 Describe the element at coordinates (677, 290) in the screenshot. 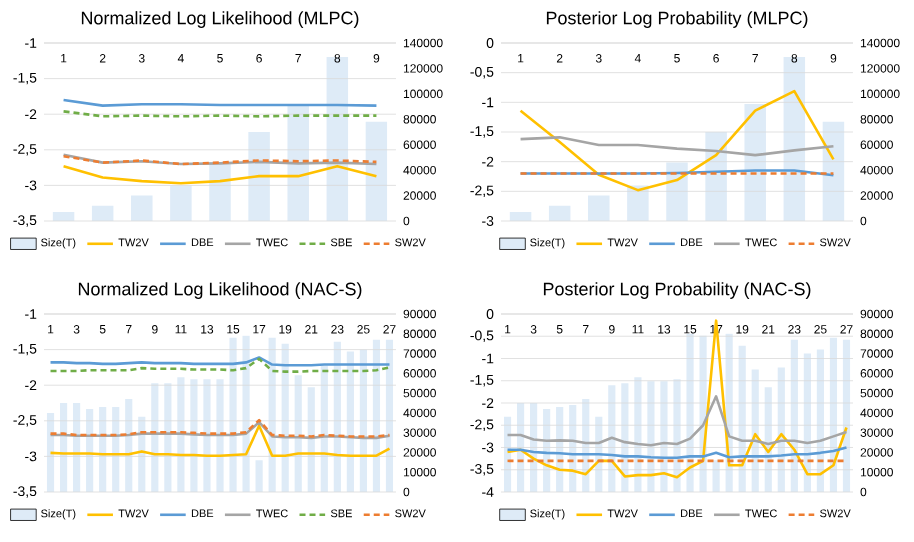

I see `chart-title: Posterior Log Probability (NAC-S)` at that location.